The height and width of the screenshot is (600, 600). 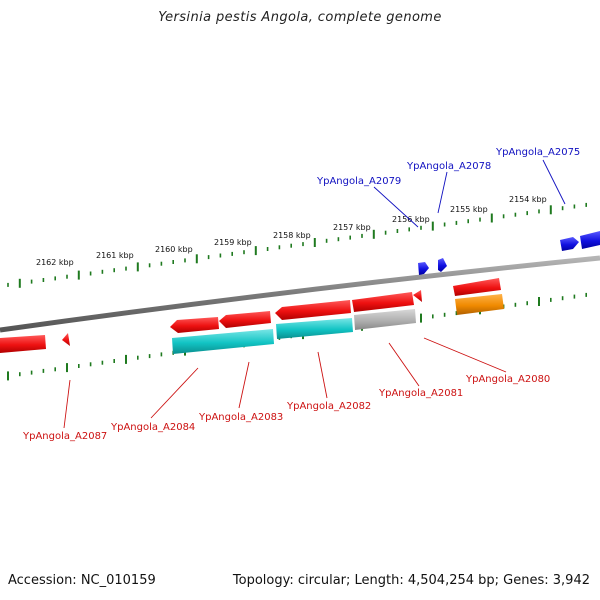 What do you see at coordinates (314, 328) in the screenshot?
I see `gene-ypangola-a2082-cyan` at bounding box center [314, 328].